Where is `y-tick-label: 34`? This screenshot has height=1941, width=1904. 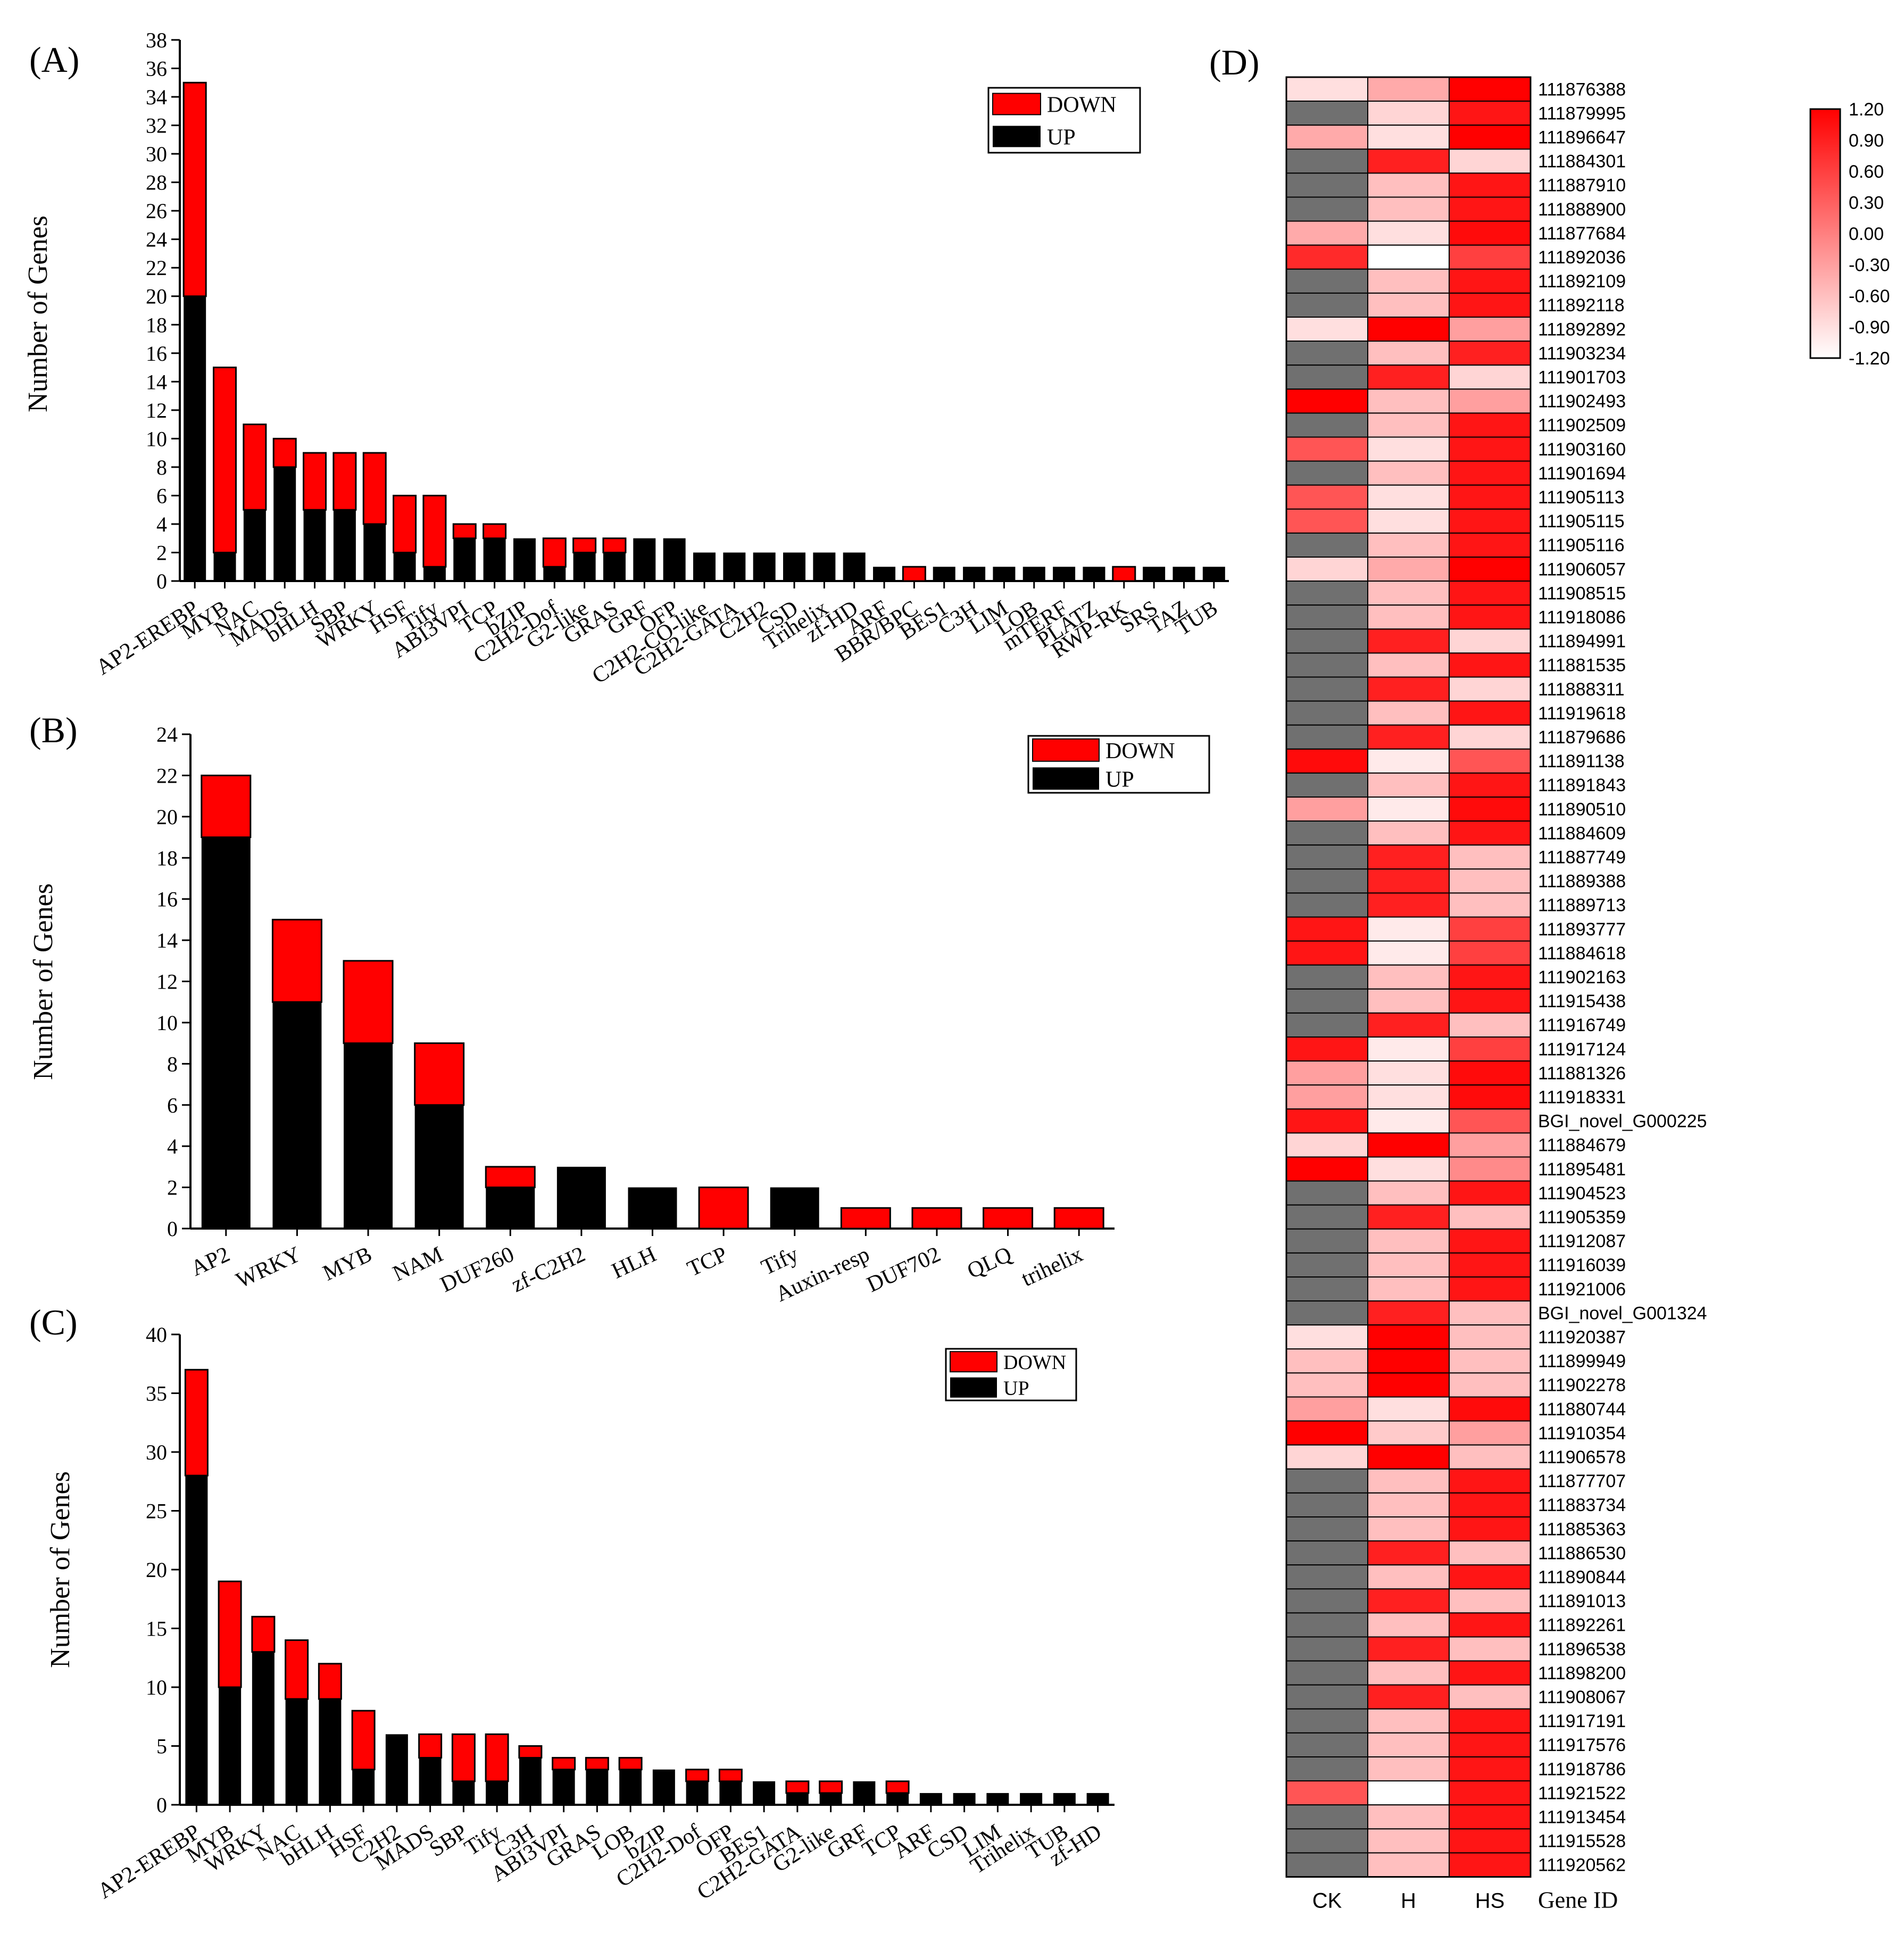 y-tick-label: 34 is located at coordinates (156, 97).